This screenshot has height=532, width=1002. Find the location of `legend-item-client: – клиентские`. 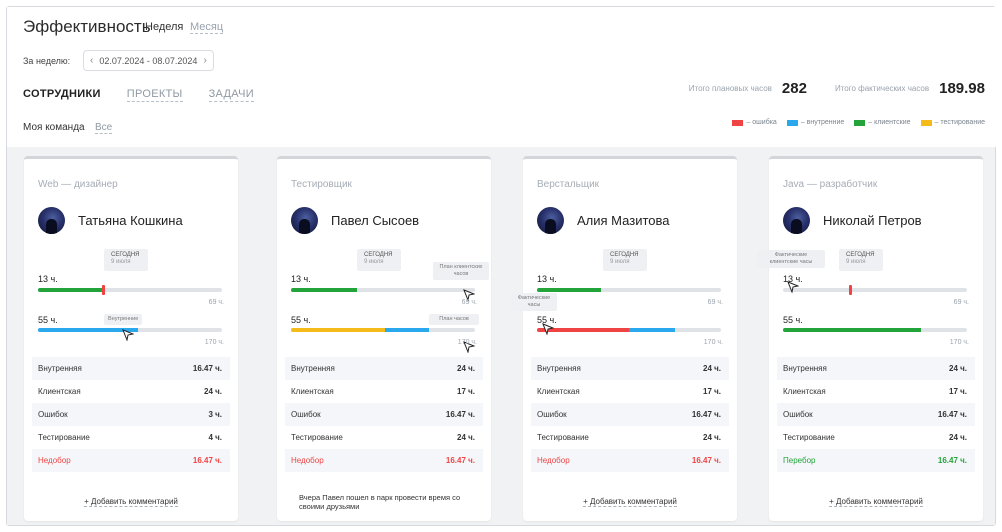

legend-item-client: – клиентские is located at coordinates (882, 122).